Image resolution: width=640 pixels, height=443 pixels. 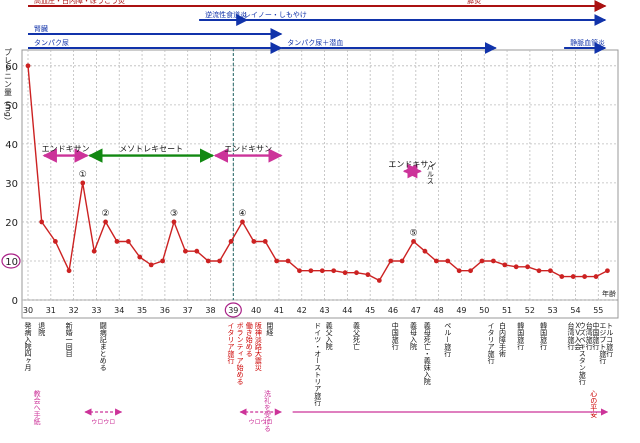 What do you see at coordinates (484, 310) in the screenshot?
I see `x-tick-label: 50` at bounding box center [484, 310].